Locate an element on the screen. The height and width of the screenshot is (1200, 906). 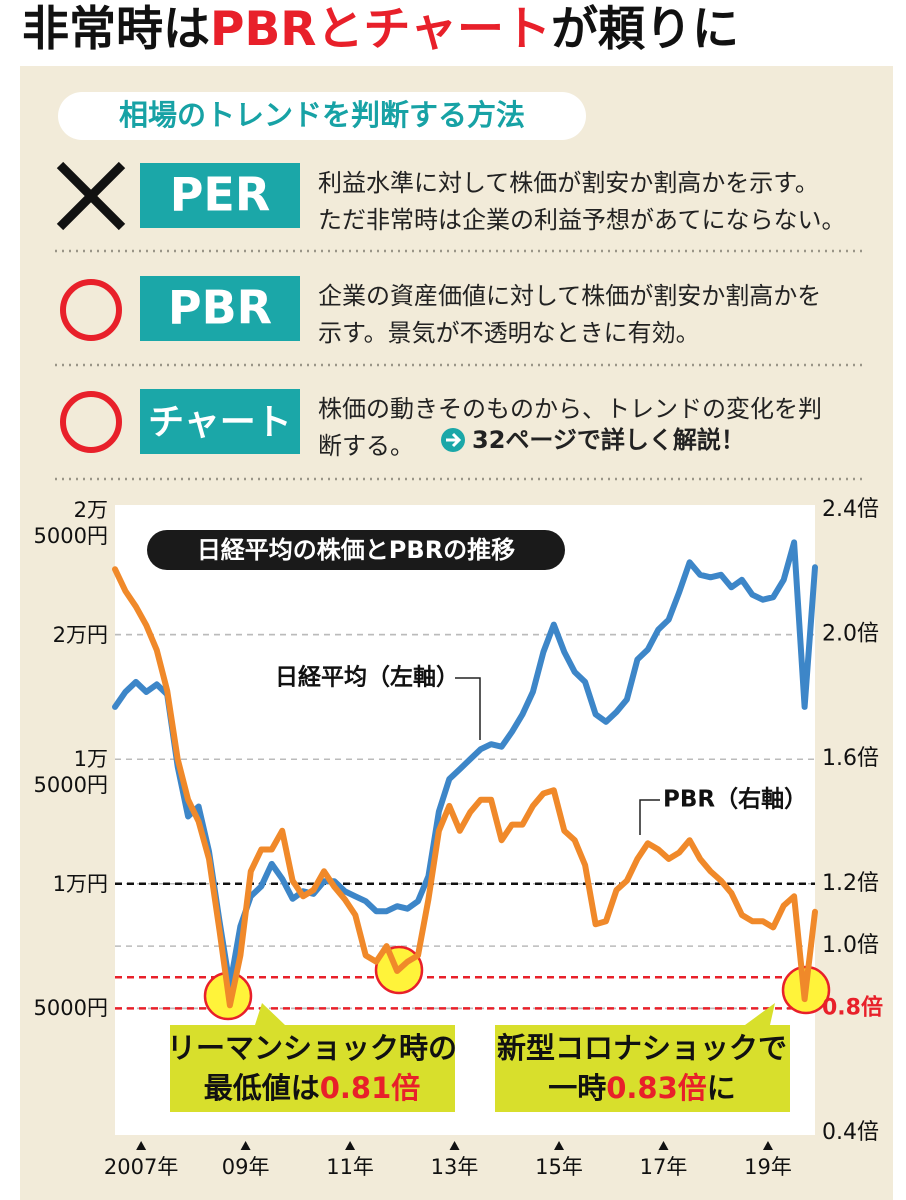
annotation-part: 新型コロナショックで is located at coordinates (642, 1048).